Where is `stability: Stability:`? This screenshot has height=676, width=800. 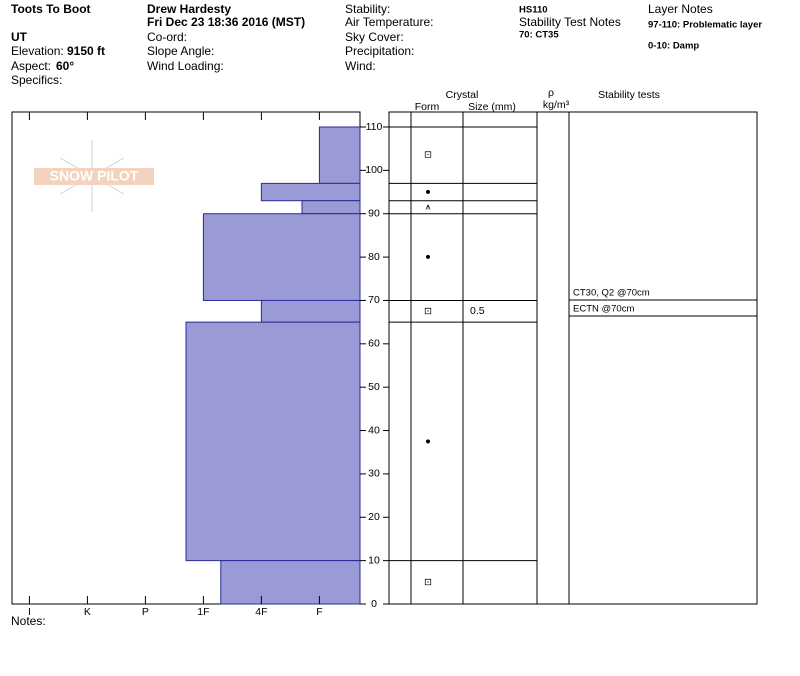 stability: Stability: is located at coordinates (367, 9).